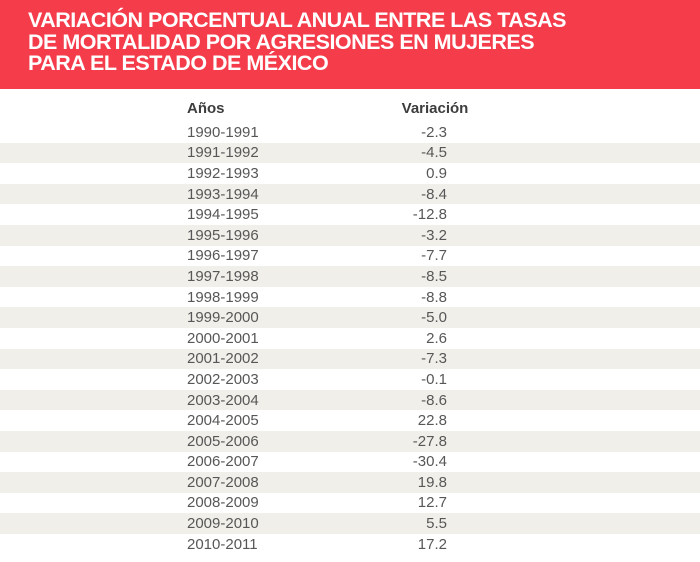 The width and height of the screenshot is (700, 562). I want to click on variation-value-cell: -8.8, so click(434, 297).